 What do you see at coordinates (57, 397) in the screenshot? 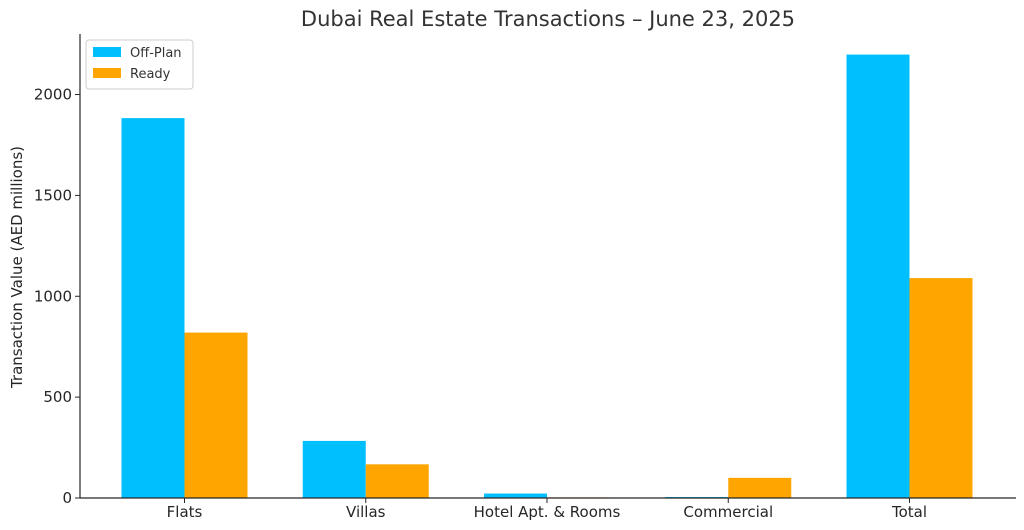
I see `y-tick-label: 500` at bounding box center [57, 397].